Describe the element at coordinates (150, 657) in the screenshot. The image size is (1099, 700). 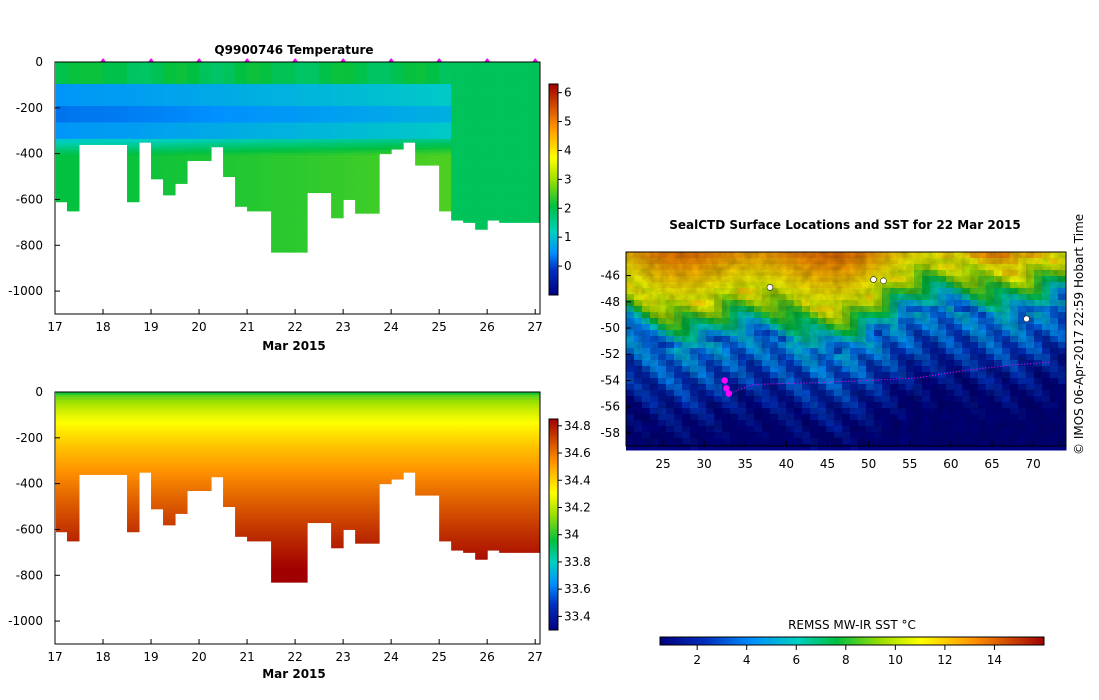
I see `x-tick-label: 19` at that location.